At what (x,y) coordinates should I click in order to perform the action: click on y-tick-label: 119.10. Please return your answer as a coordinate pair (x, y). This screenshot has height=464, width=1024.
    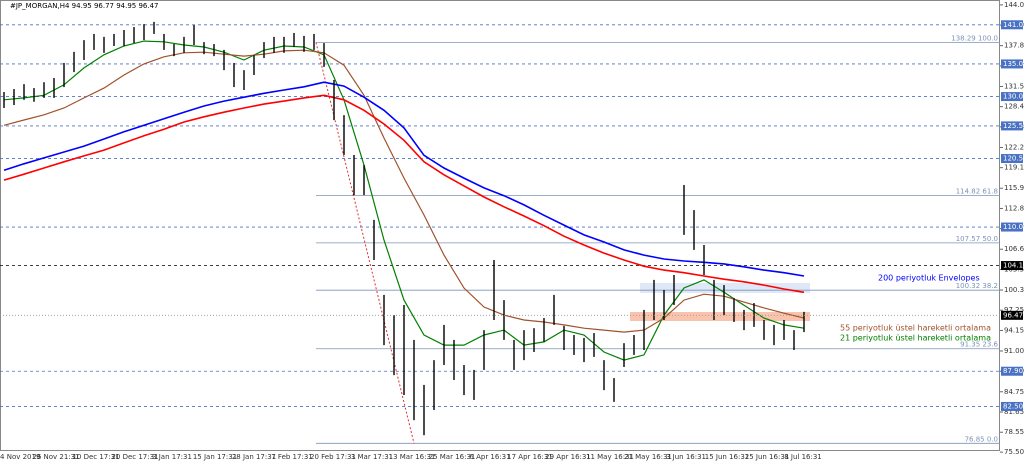
    Looking at the image, I should click on (1014, 168).